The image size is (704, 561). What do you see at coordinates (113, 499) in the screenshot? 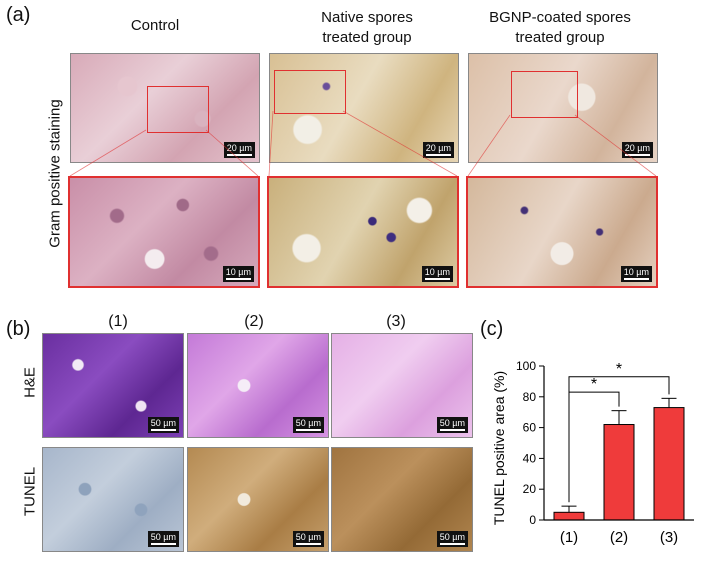
I see `micrograph-tunel-1: 50 µm` at bounding box center [113, 499].